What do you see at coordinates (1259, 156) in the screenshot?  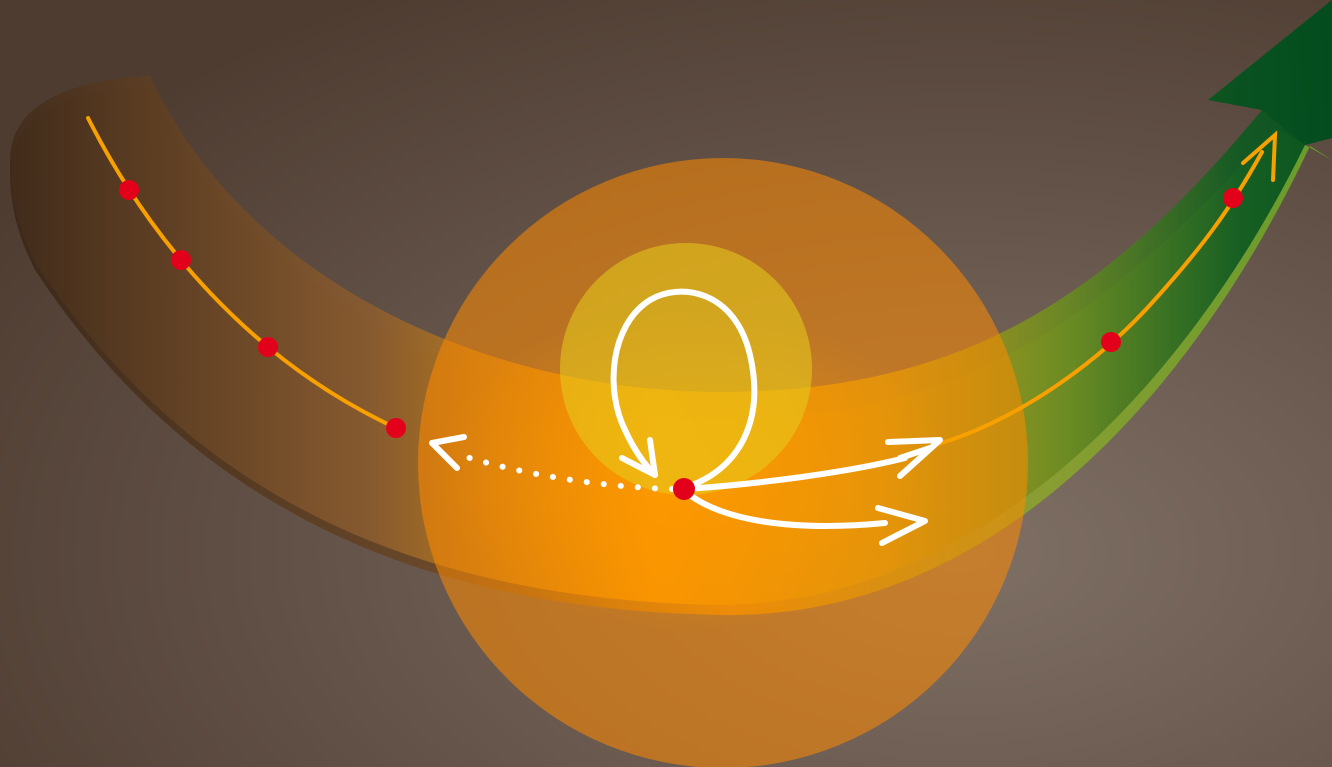 I see `trail-arrowhead-icon` at bounding box center [1259, 156].